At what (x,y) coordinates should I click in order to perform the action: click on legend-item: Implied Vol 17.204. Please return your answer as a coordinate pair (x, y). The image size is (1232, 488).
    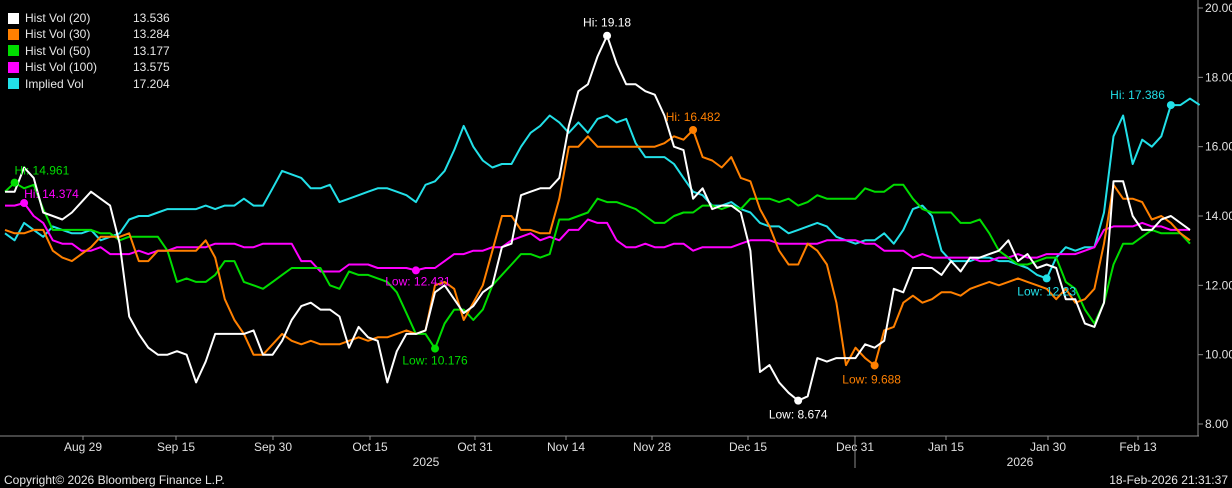
    Looking at the image, I should click on (89, 84).